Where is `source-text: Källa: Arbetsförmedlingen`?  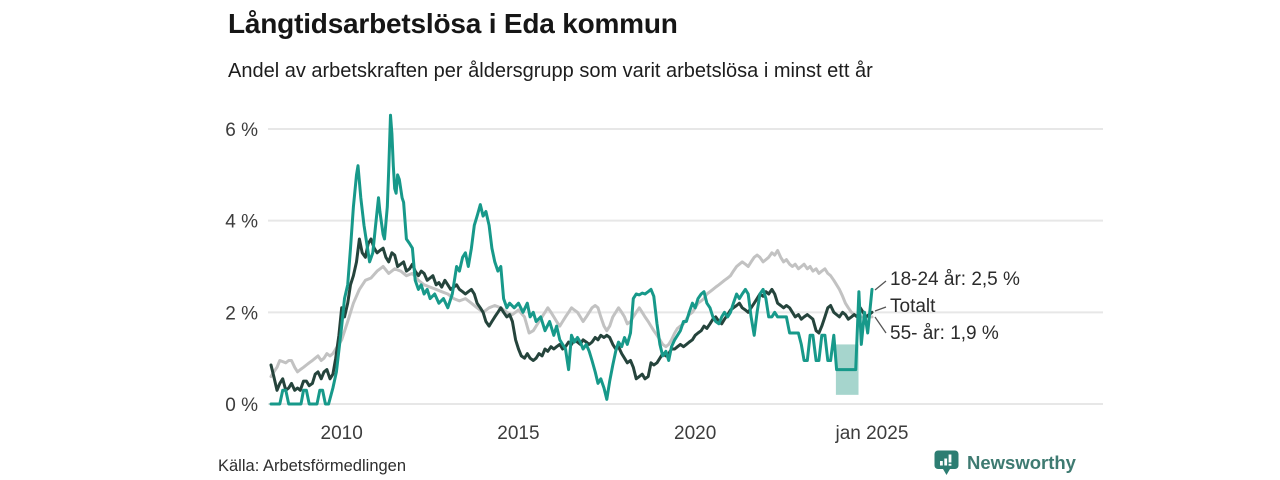
source-text: Källa: Arbetsförmedlingen is located at coordinates (312, 466).